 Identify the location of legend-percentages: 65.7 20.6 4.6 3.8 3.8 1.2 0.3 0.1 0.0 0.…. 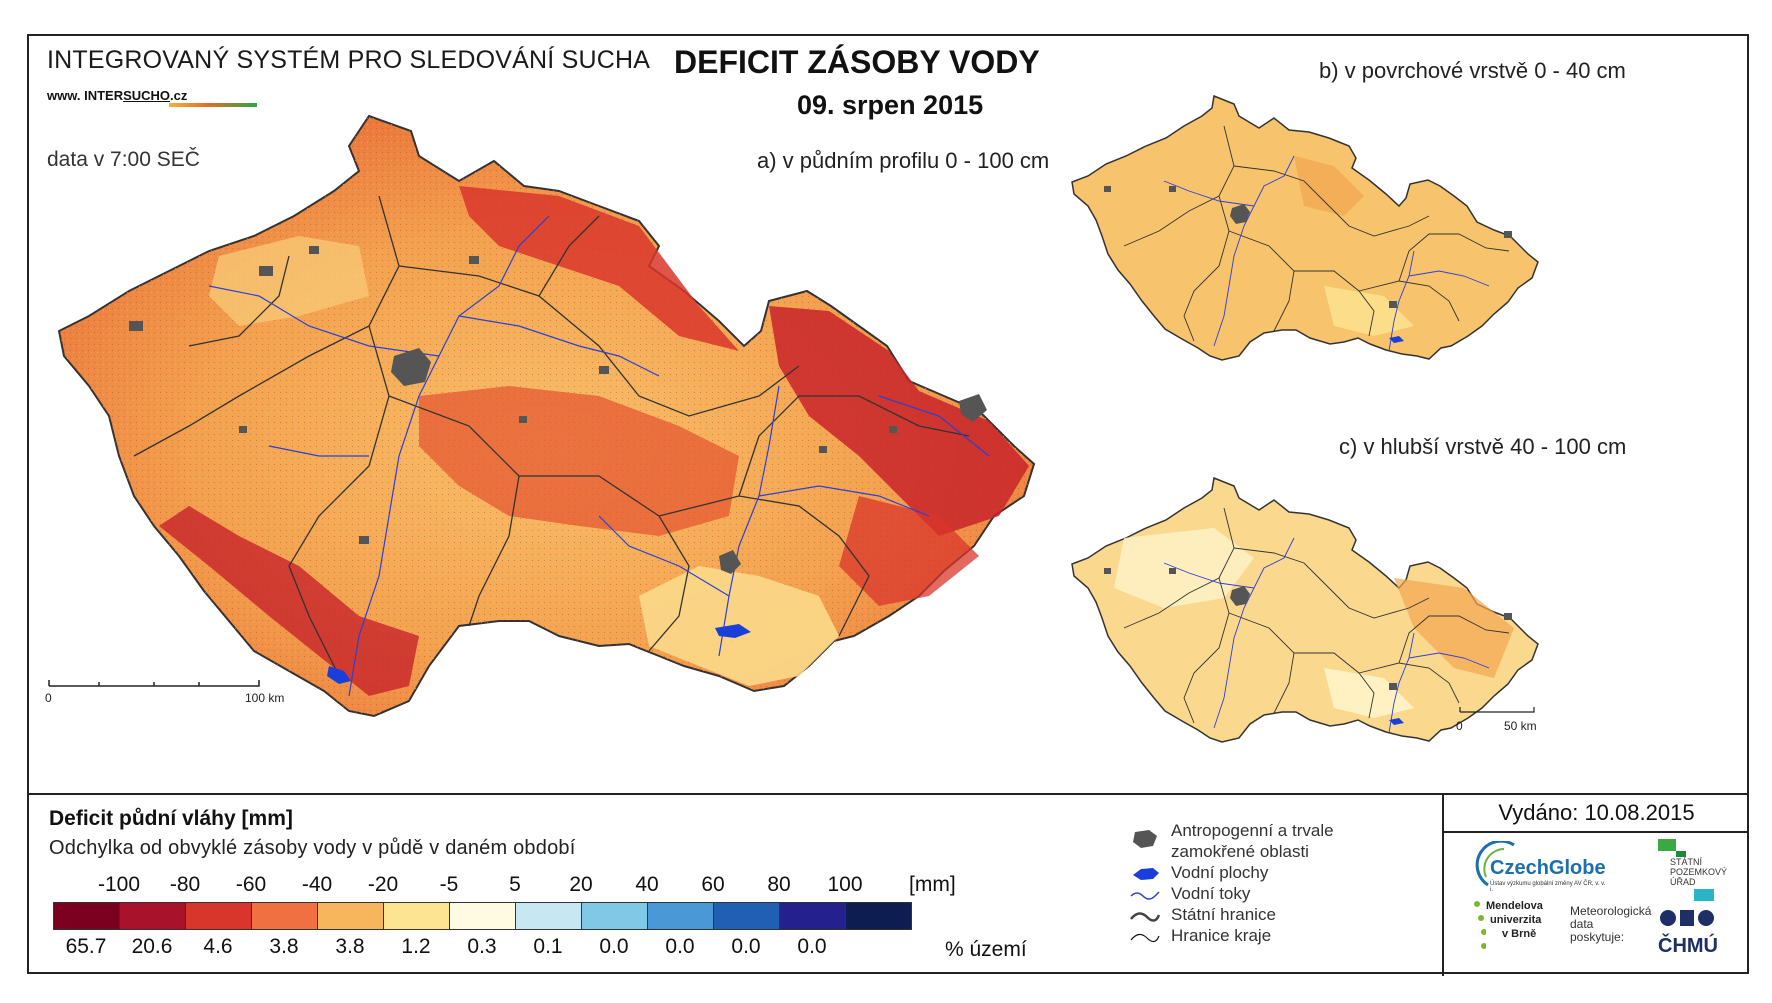
(449, 947).